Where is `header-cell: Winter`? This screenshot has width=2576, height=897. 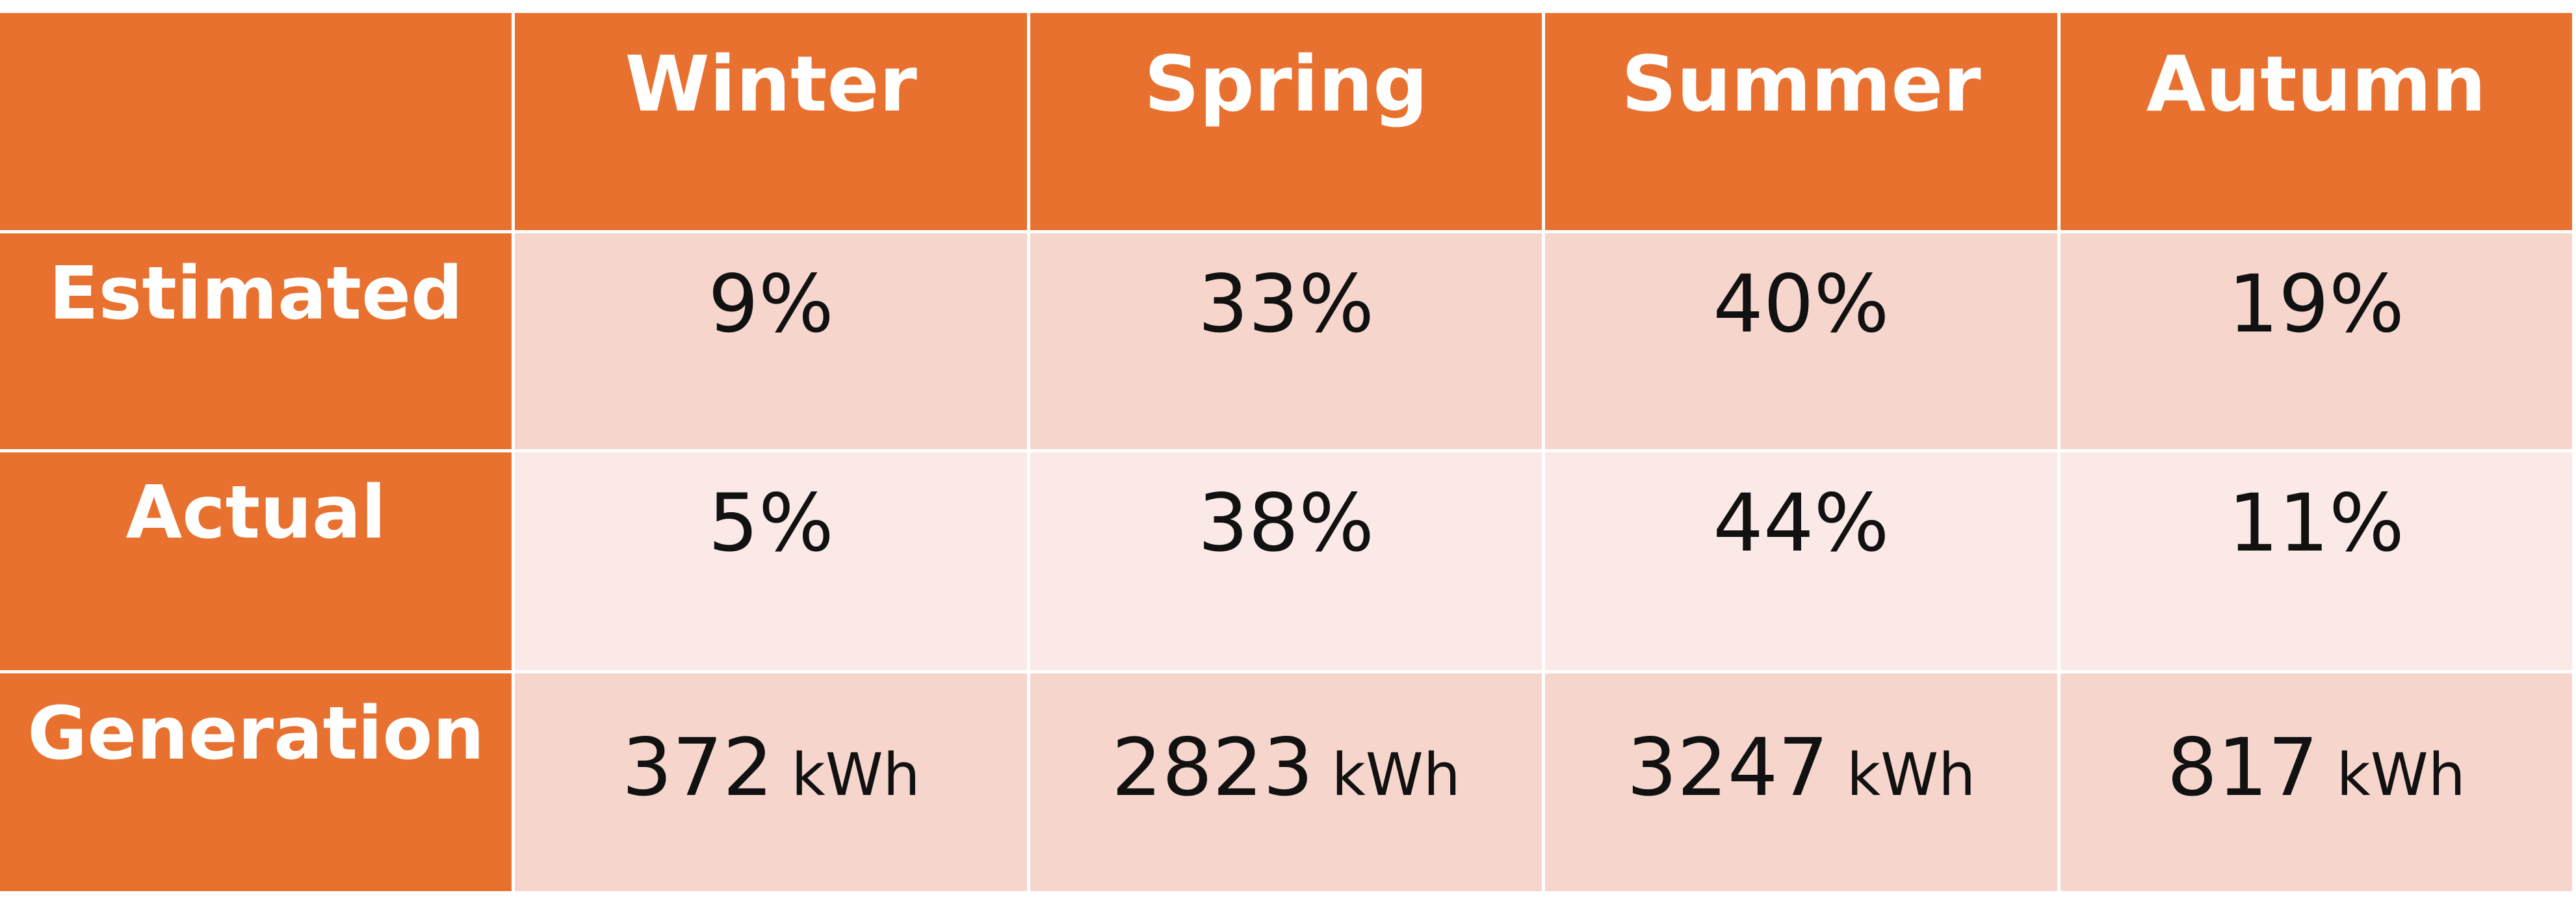
header-cell: Winter is located at coordinates (771, 122).